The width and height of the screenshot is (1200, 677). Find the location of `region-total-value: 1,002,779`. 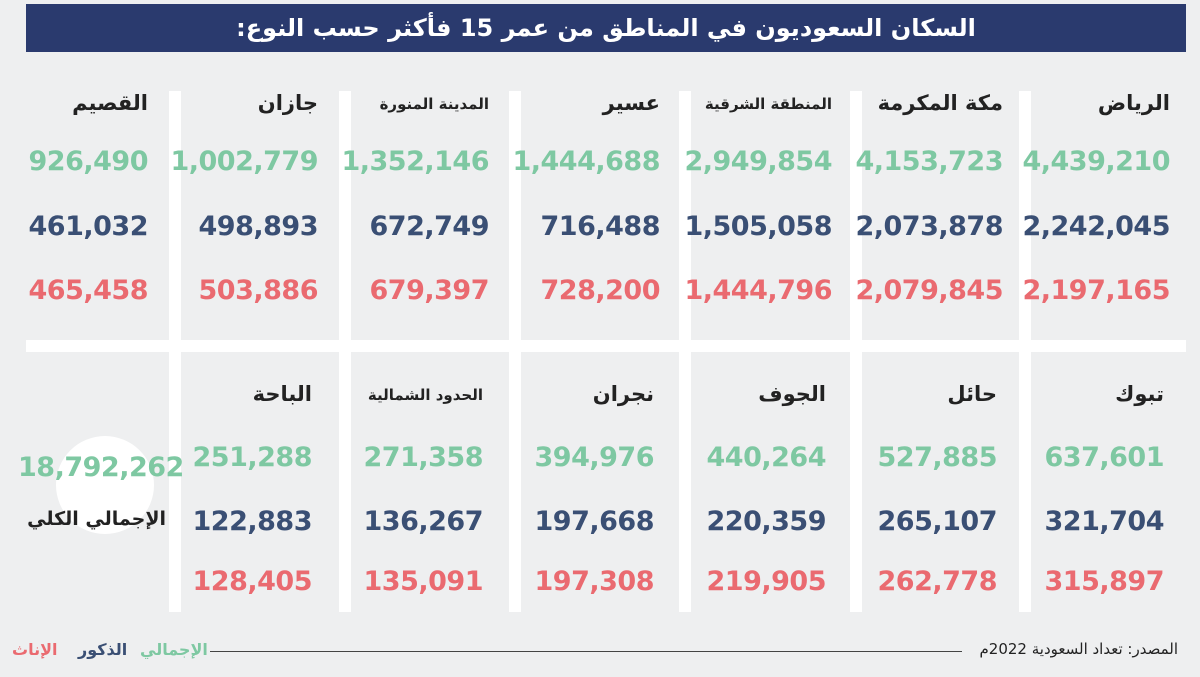

region-total-value: 1,002,779 is located at coordinates (244, 161).